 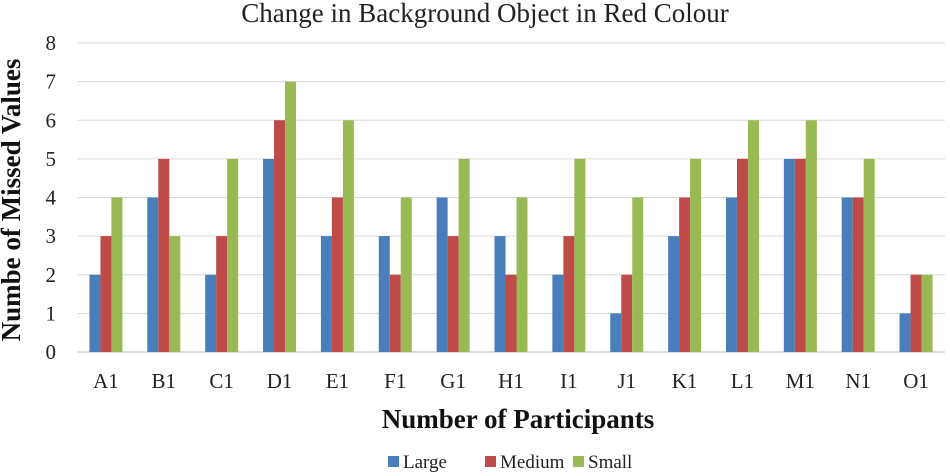 I want to click on x-tick-label: L1, so click(x=742, y=381).